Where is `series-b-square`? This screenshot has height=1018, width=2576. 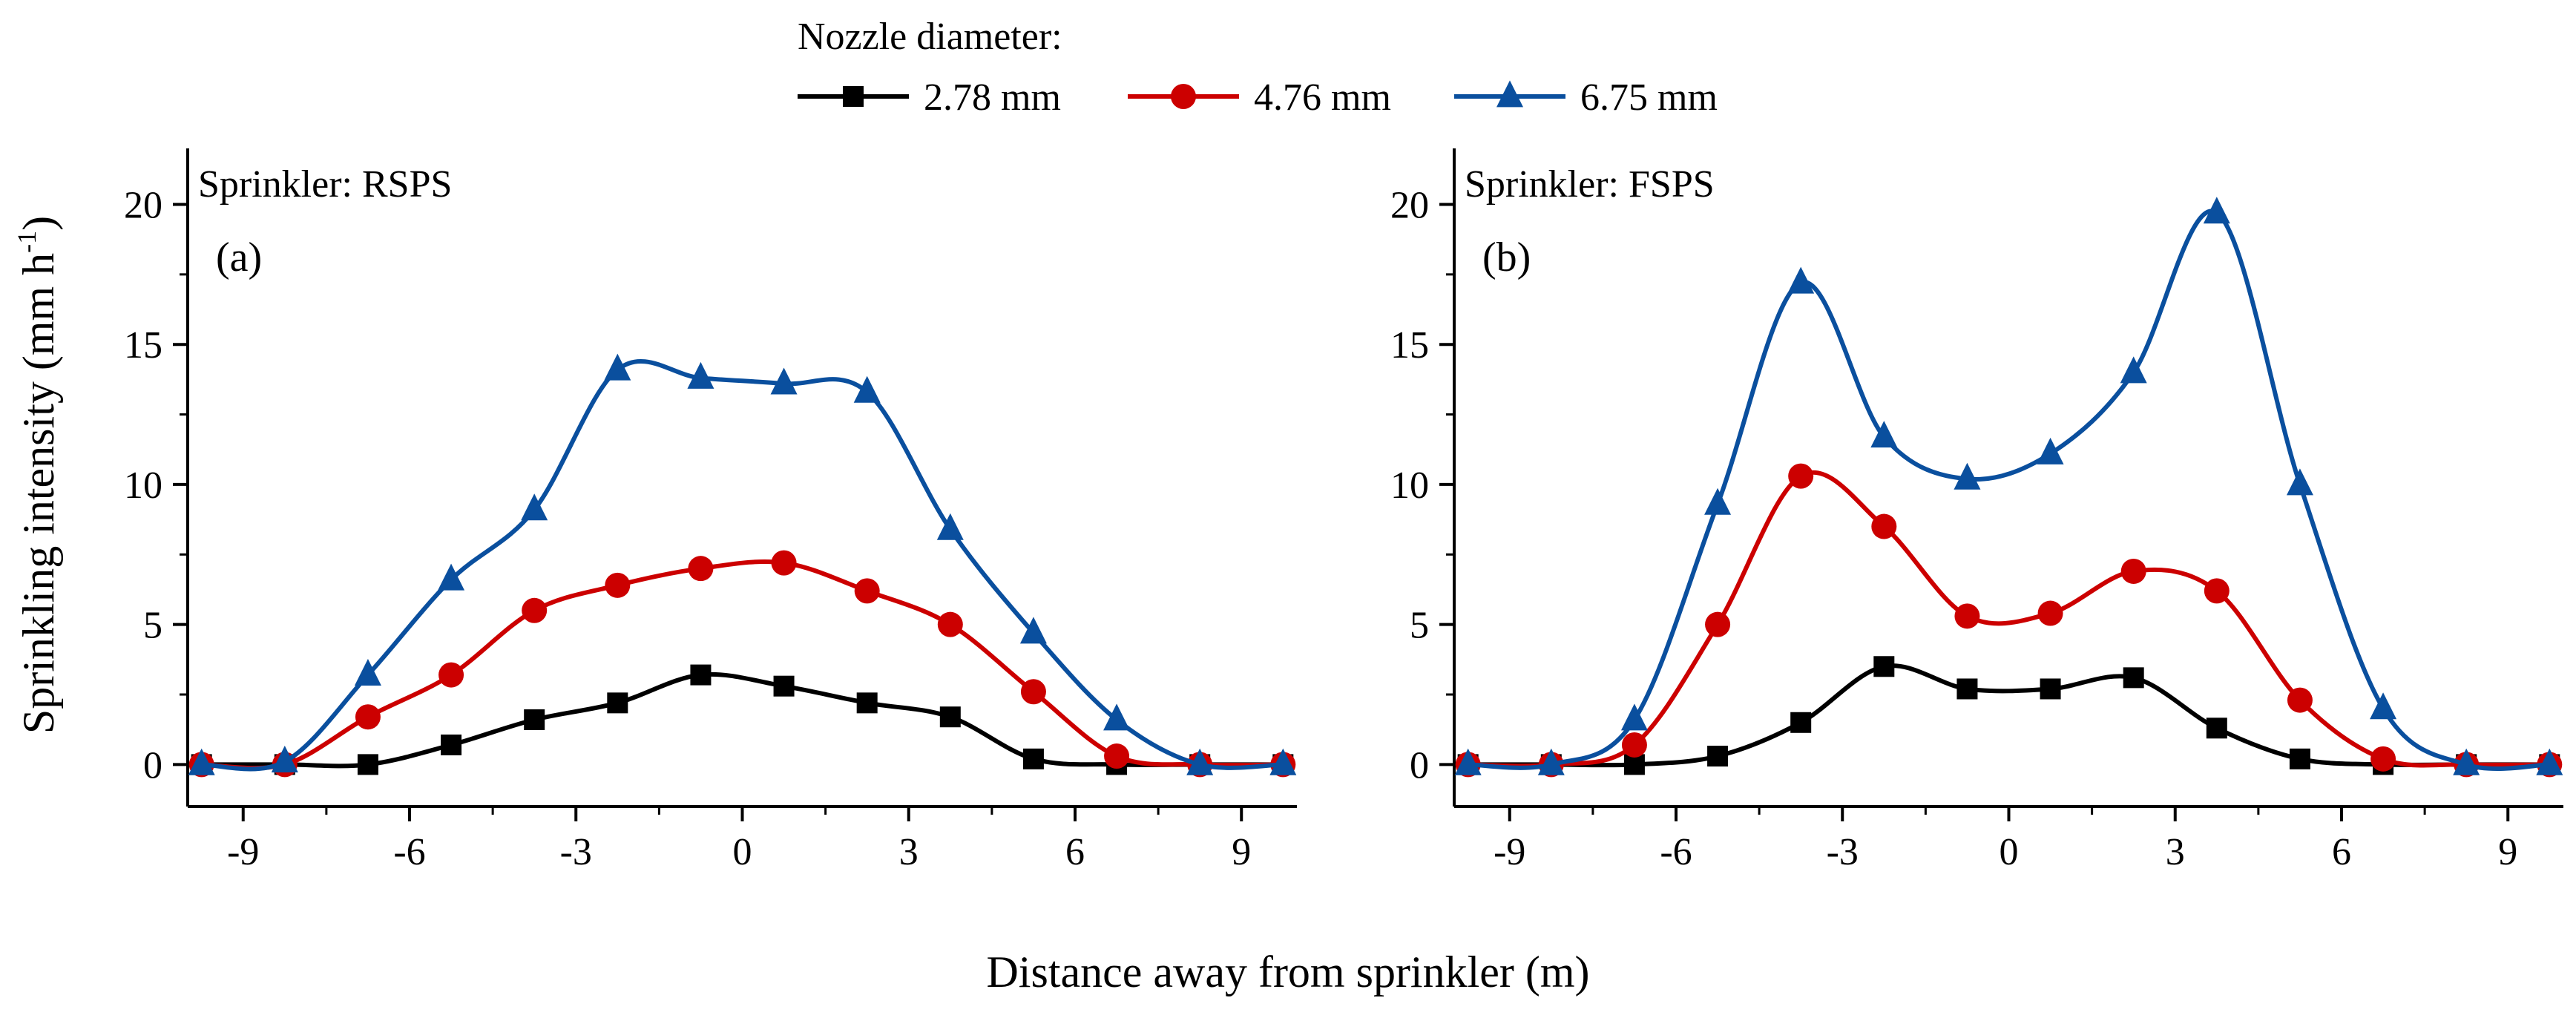
series-b-square is located at coordinates (2008, 715).